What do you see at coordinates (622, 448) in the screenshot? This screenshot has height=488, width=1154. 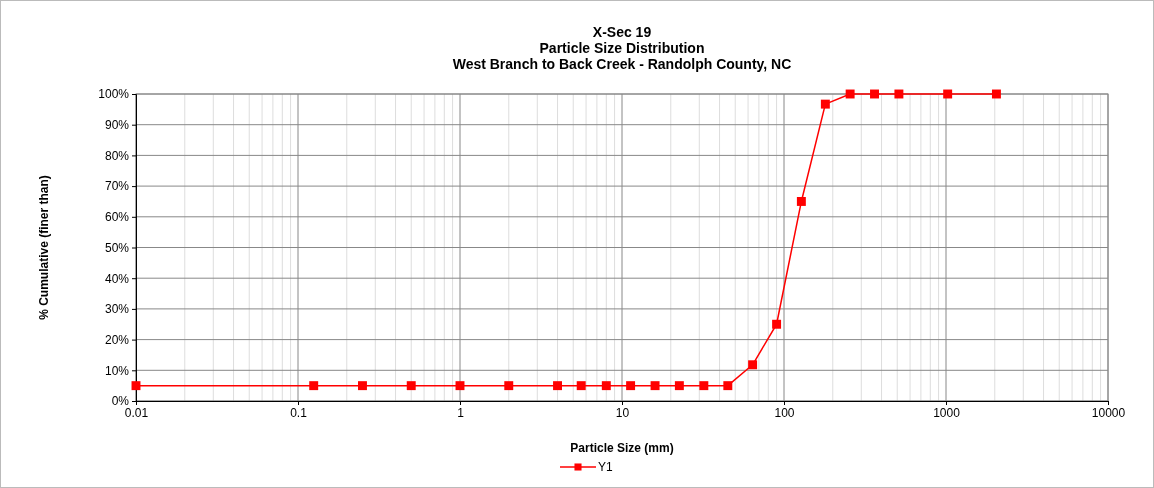 I see `x-axis-title: Particle Size (mm)` at bounding box center [622, 448].